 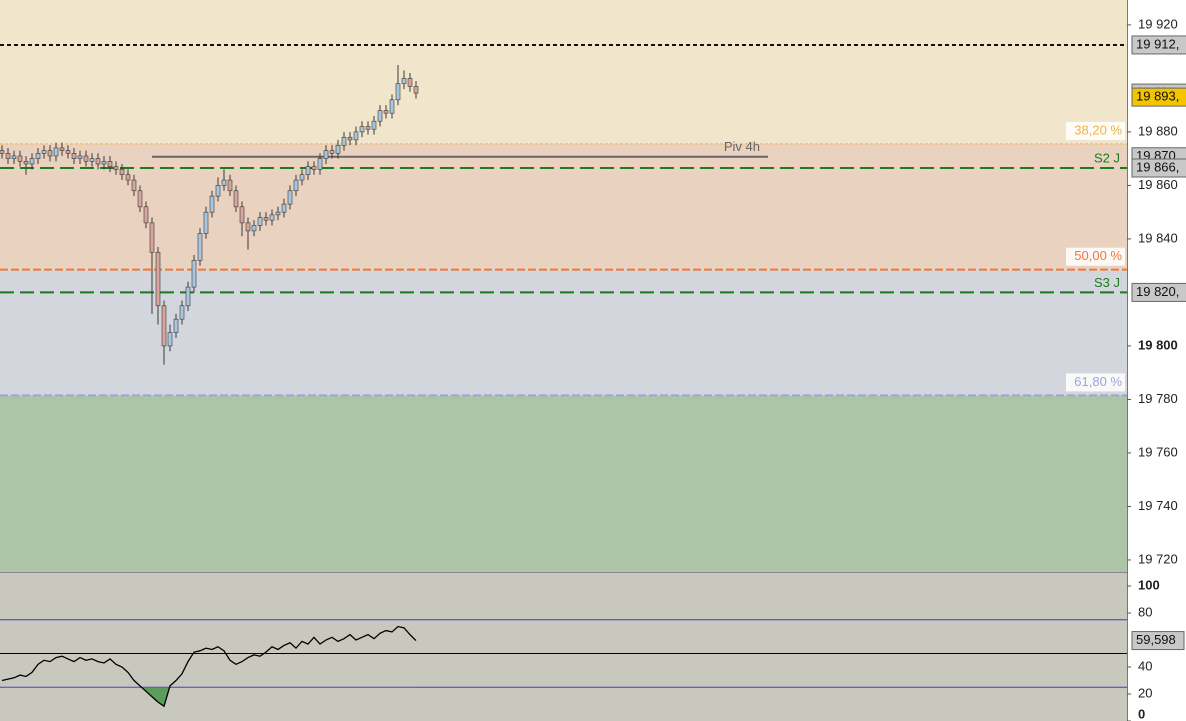 What do you see at coordinates (1158, 398) in the screenshot?
I see `y-tick-label: 19 780` at bounding box center [1158, 398].